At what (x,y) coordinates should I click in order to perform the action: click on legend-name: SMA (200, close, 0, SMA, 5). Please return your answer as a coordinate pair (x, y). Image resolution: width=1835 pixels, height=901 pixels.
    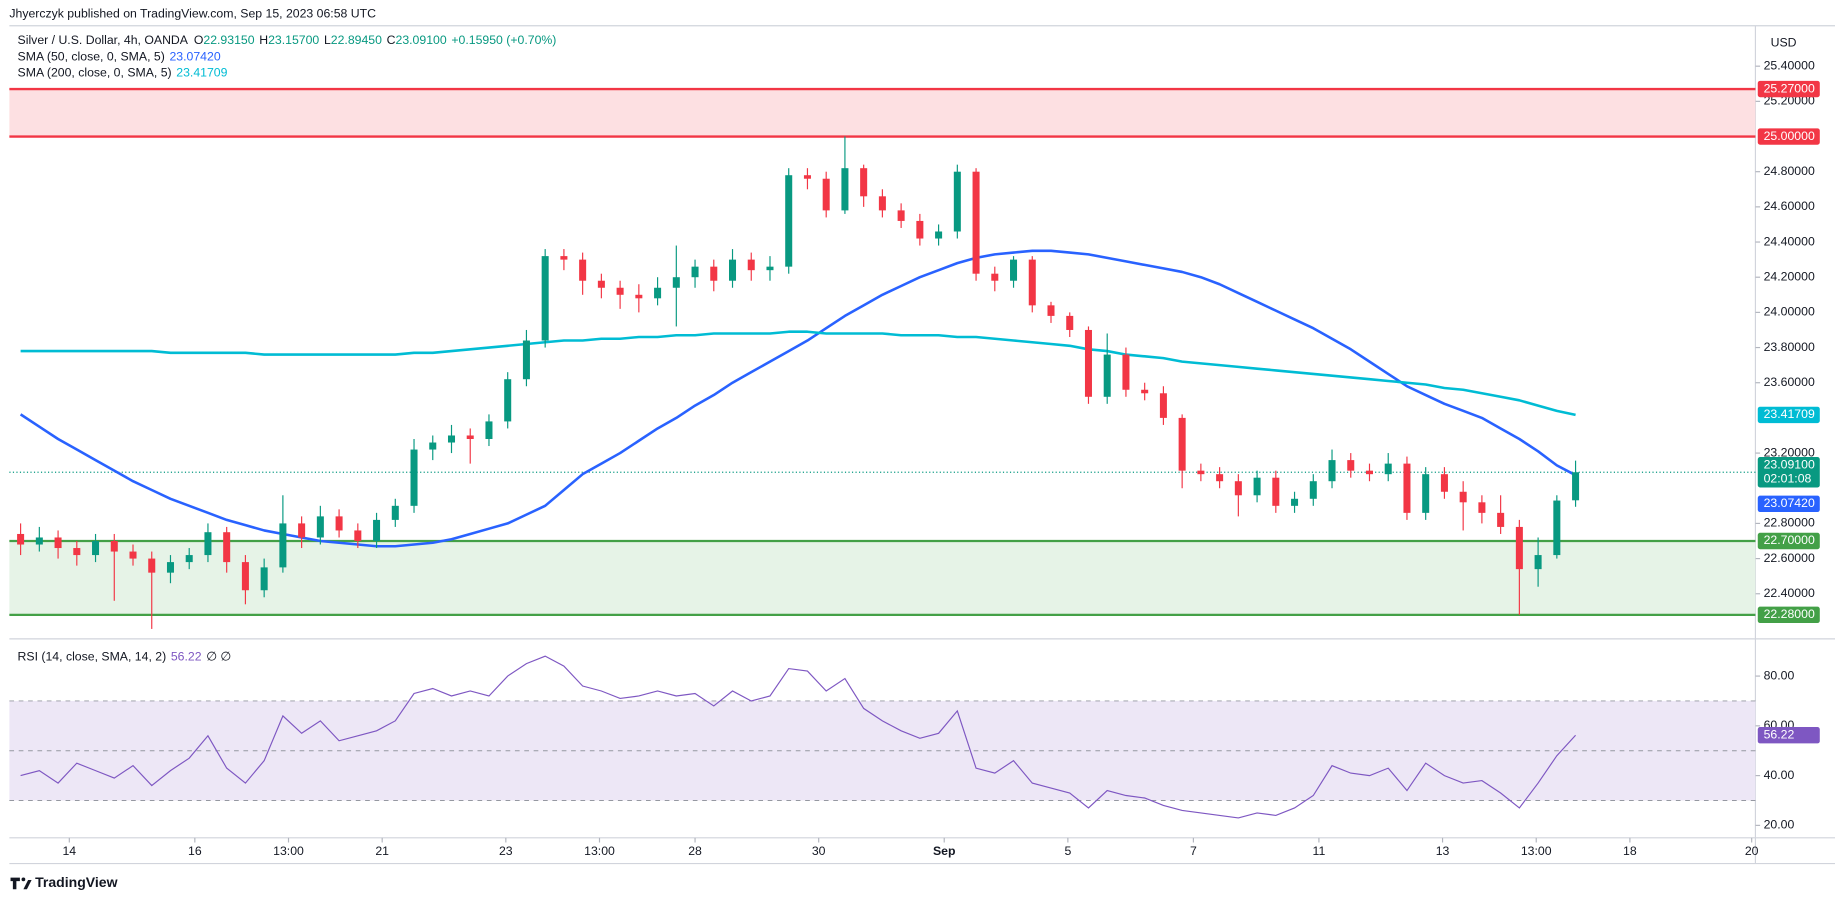
    Looking at the image, I should click on (95, 73).